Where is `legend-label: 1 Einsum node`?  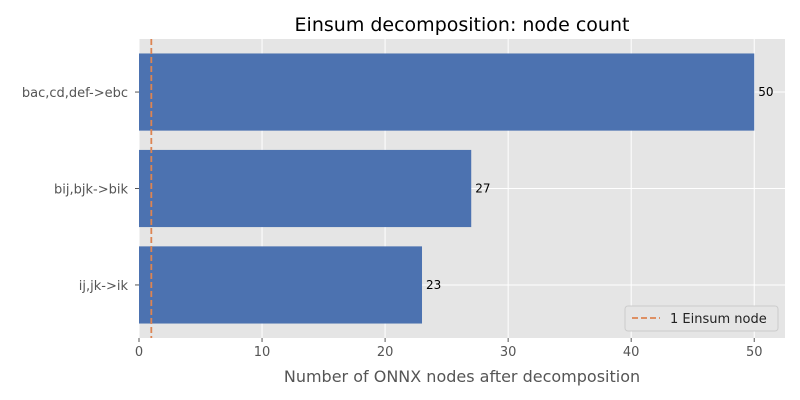 legend-label: 1 Einsum node is located at coordinates (718, 319).